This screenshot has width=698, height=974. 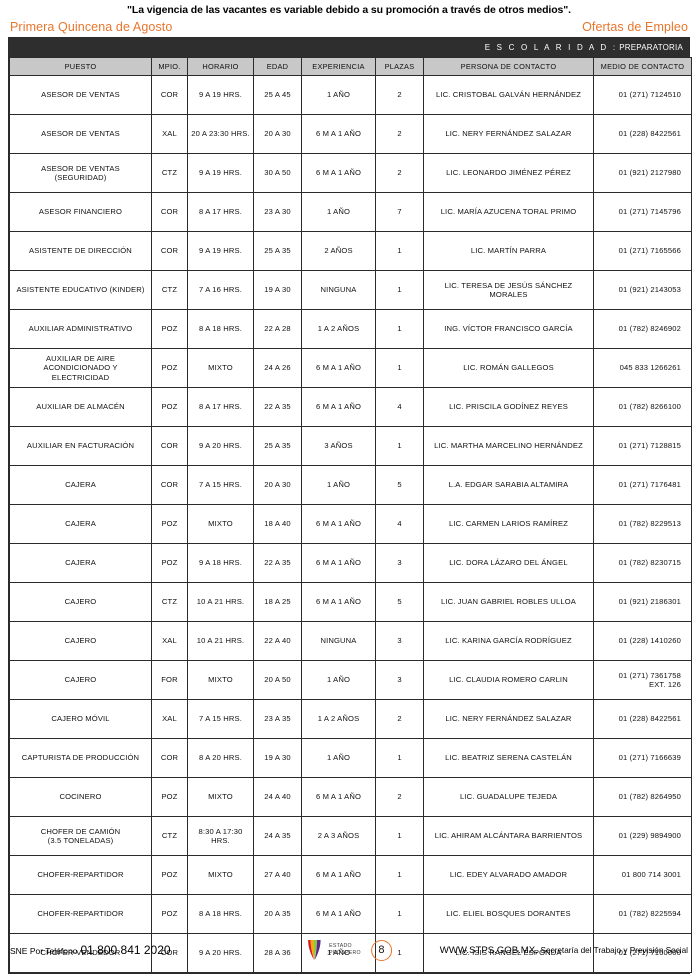 I want to click on cell-mpio: COR, so click(x=169, y=212).